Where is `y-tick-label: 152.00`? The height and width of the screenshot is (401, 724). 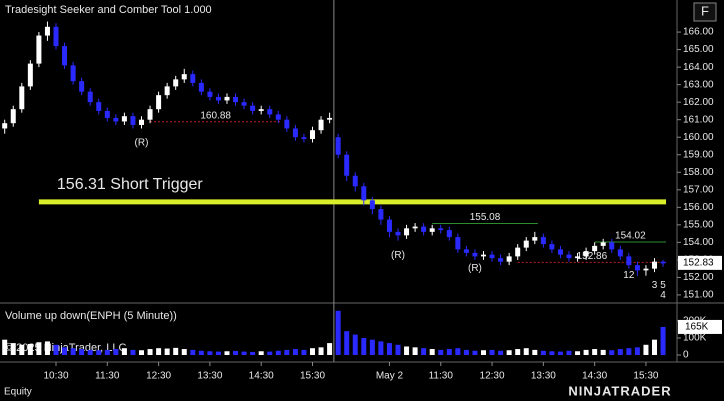
y-tick-label: 152.00 is located at coordinates (698, 277).